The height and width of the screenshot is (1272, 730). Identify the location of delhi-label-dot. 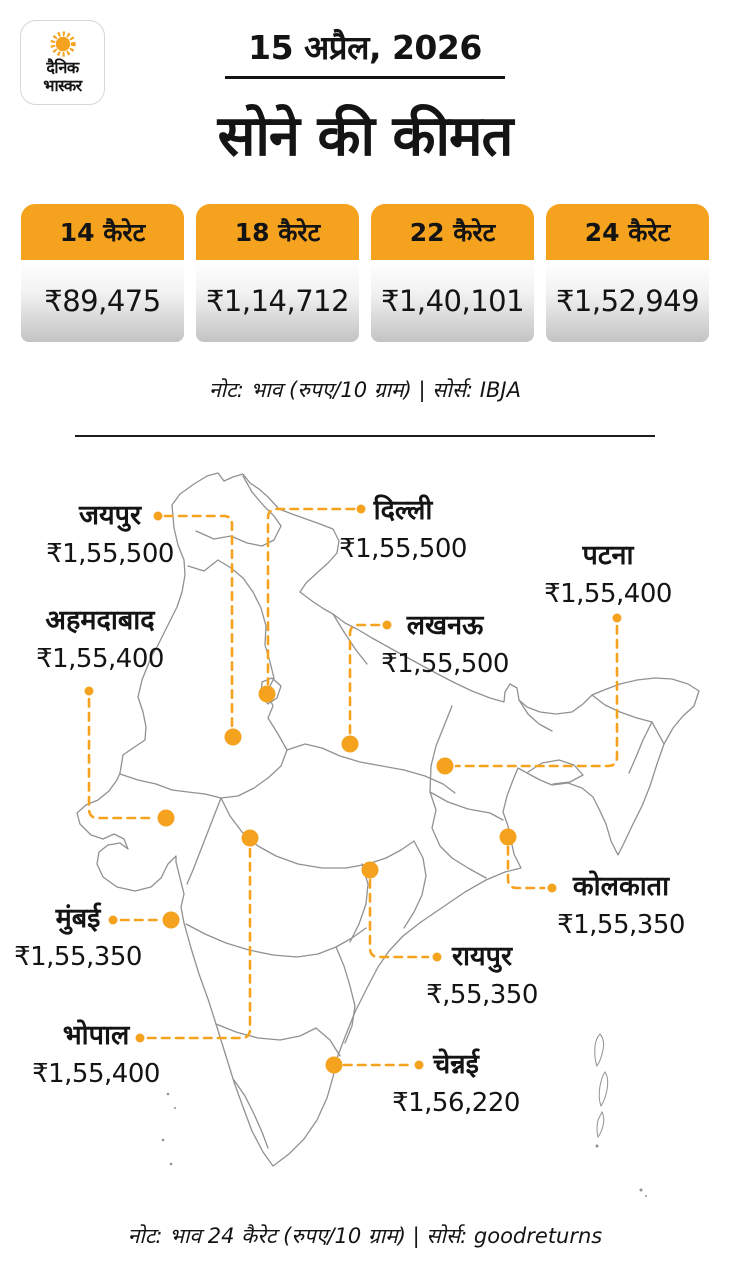
(361, 509).